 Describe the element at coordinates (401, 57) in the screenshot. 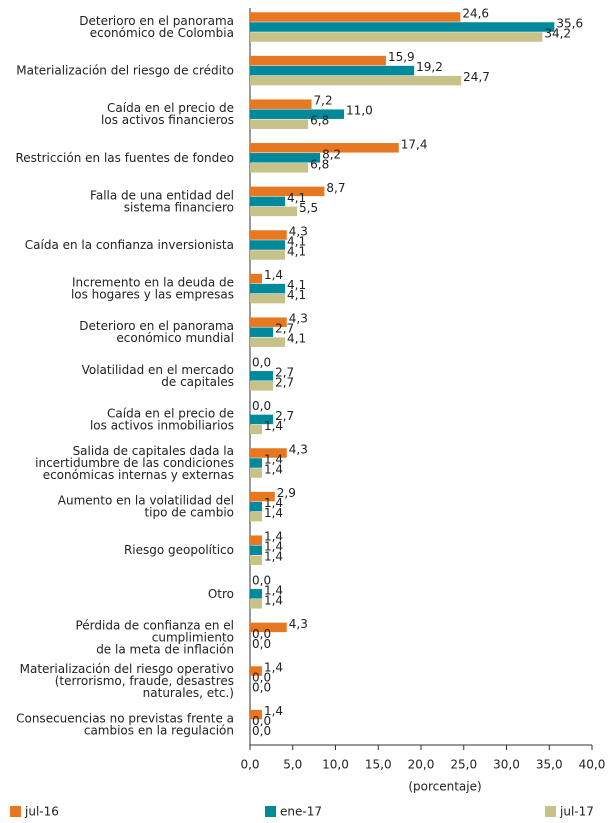

I see `value-label: 15,9` at that location.